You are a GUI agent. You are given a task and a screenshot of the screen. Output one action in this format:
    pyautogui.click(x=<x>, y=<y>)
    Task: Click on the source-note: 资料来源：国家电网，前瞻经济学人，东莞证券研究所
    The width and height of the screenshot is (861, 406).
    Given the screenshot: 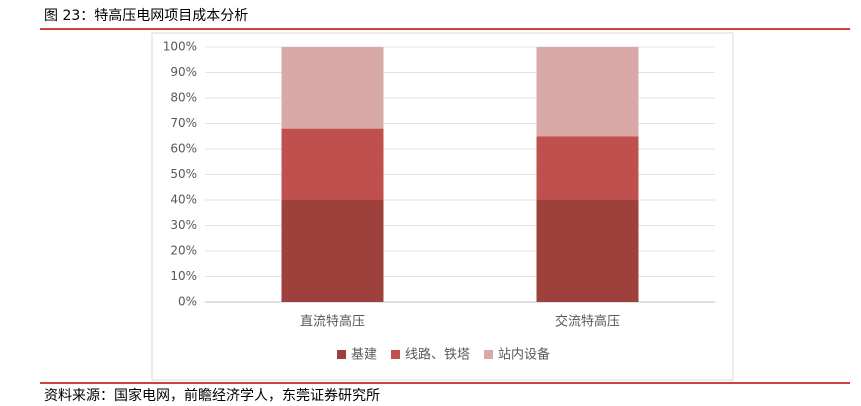 What is the action you would take?
    pyautogui.click(x=212, y=395)
    